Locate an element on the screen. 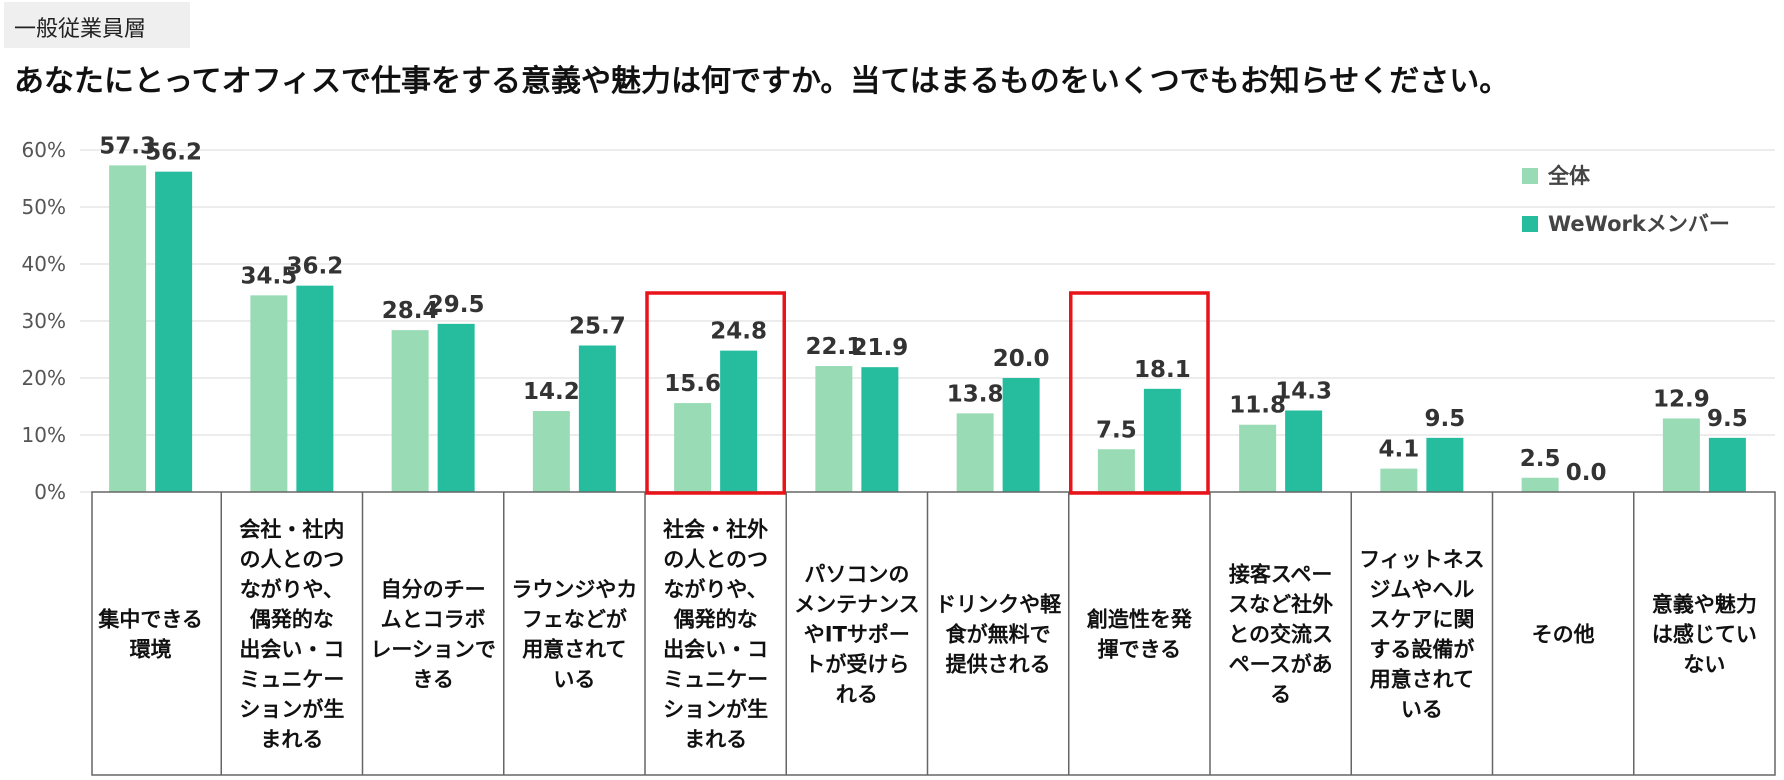  data-label: 7.5 is located at coordinates (1116, 430).